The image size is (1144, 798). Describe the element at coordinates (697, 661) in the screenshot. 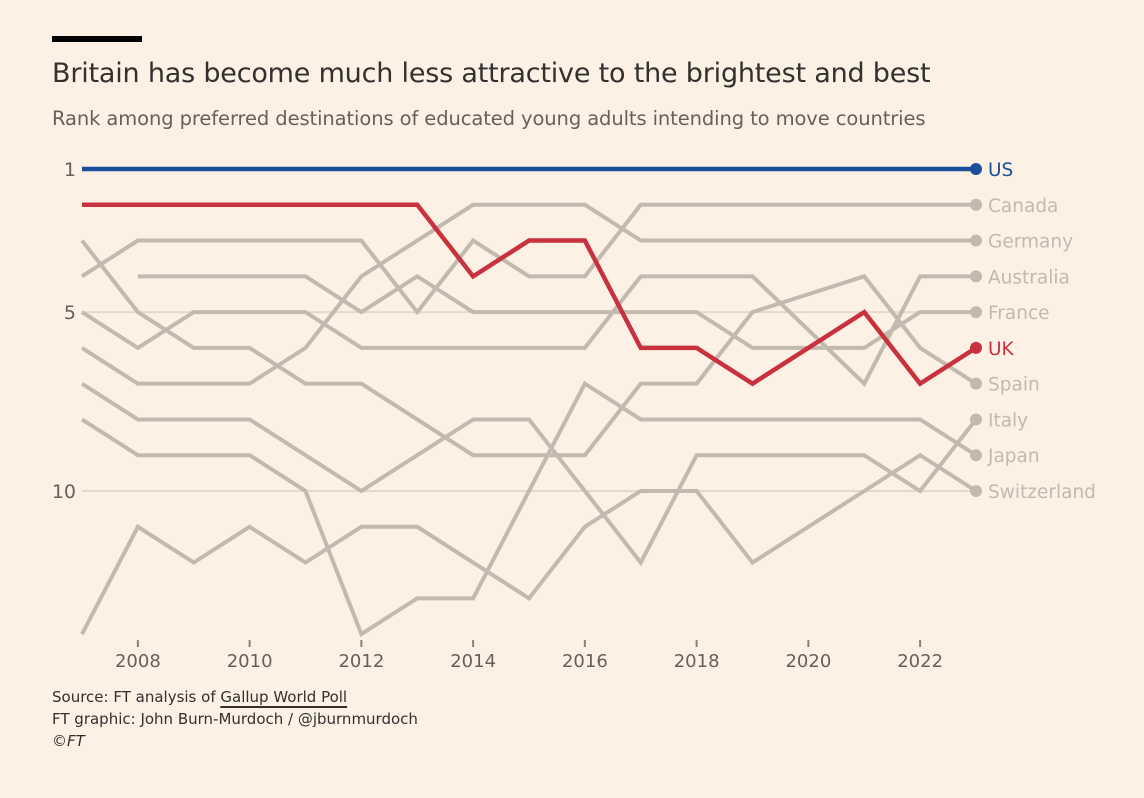

I see `x-tick-label: 2018` at that location.